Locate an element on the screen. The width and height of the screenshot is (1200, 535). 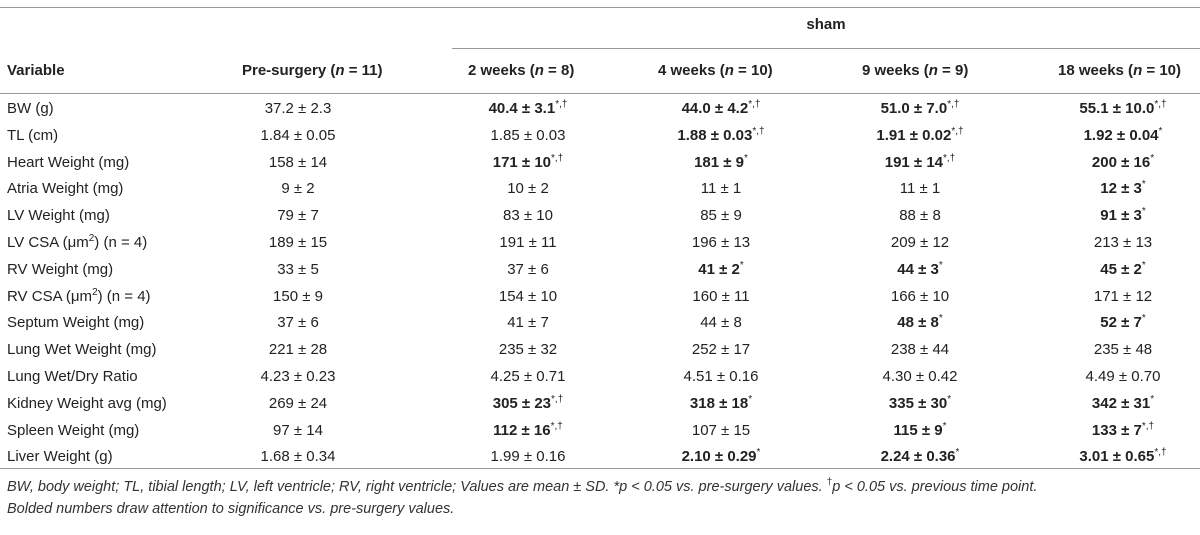
sham-rule is located at coordinates (826, 48).